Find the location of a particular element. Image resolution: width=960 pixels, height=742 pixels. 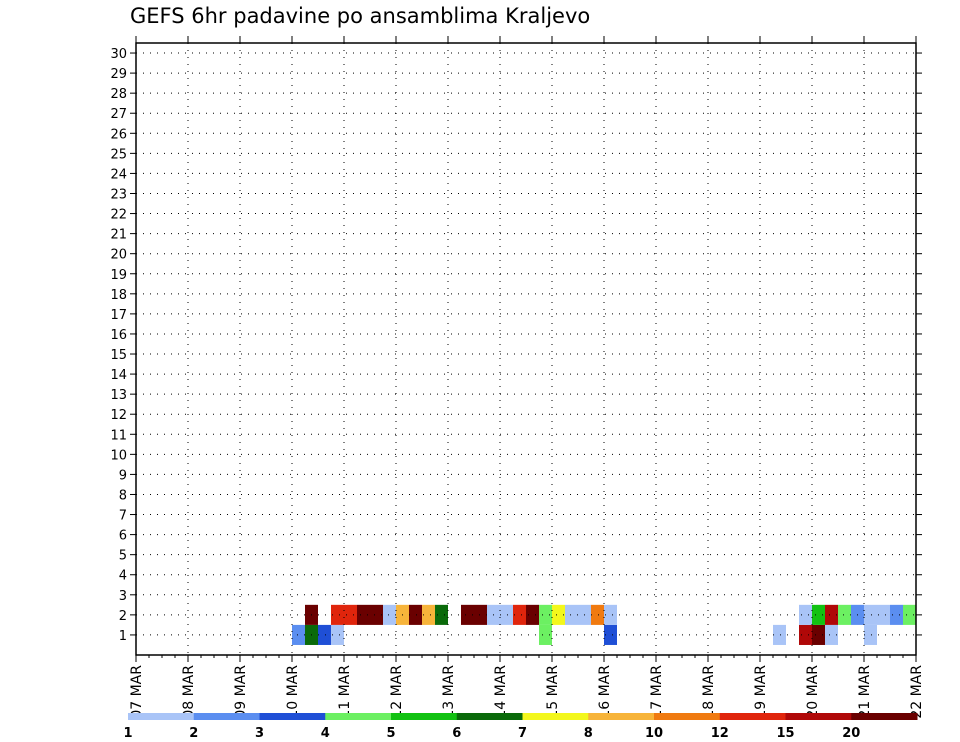

legend-label: 7 is located at coordinates (522, 733).